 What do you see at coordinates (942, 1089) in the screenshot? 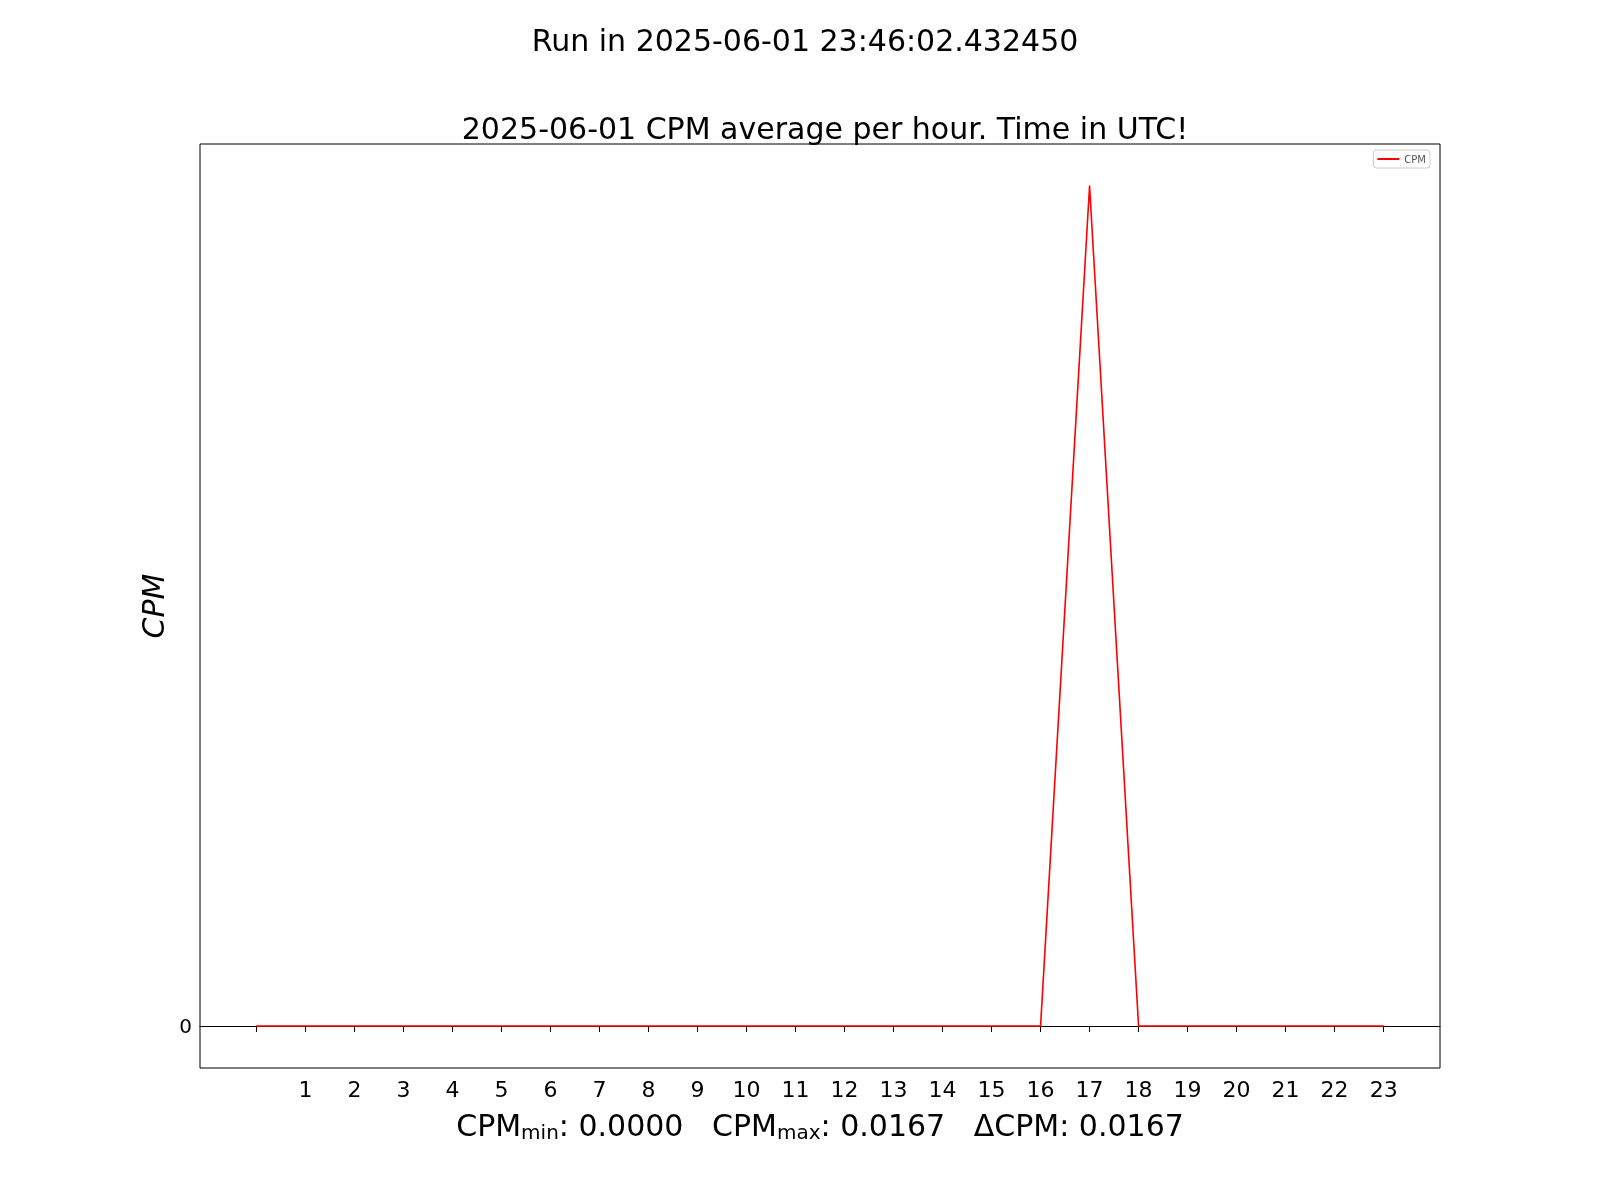
I see `x-tick-label: 14` at bounding box center [942, 1089].